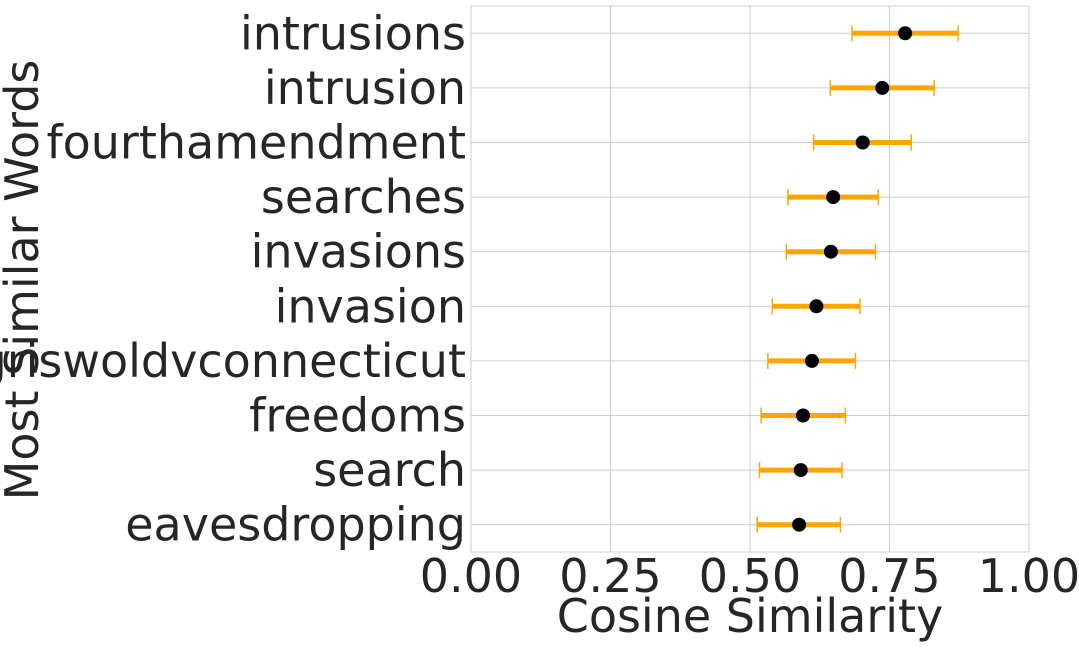 The height and width of the screenshot is (648, 1079). What do you see at coordinates (233, 361) in the screenshot?
I see `y-tick-label: griswoldvconnecticut` at bounding box center [233, 361].